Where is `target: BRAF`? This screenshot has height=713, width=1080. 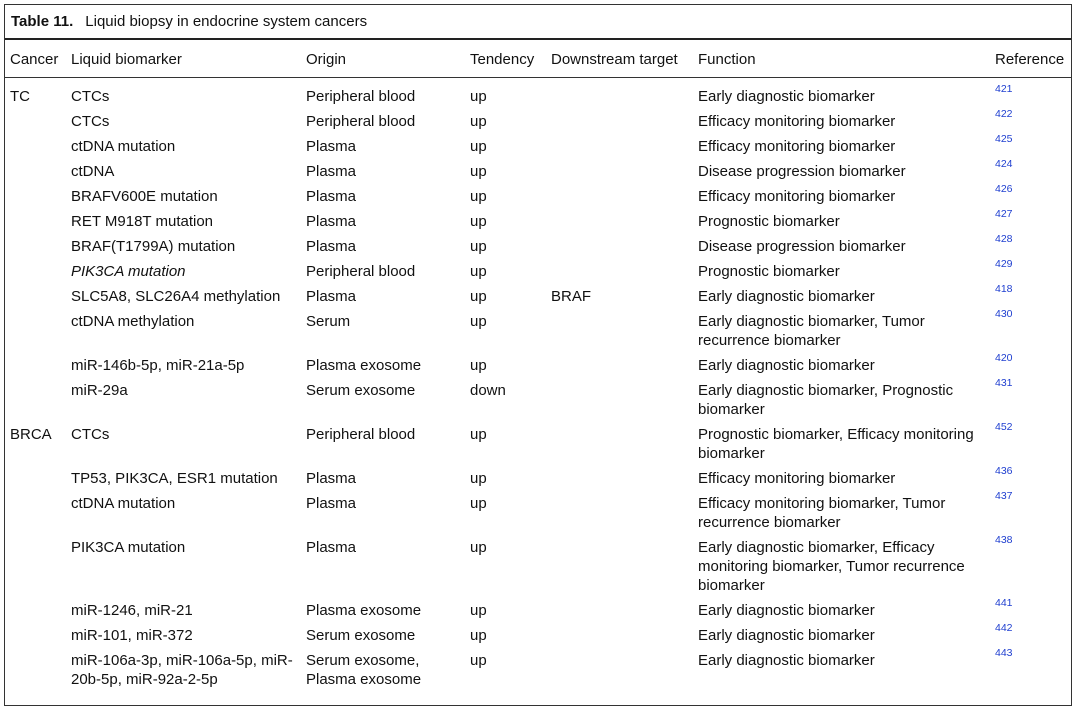
target: BRAF is located at coordinates (571, 296).